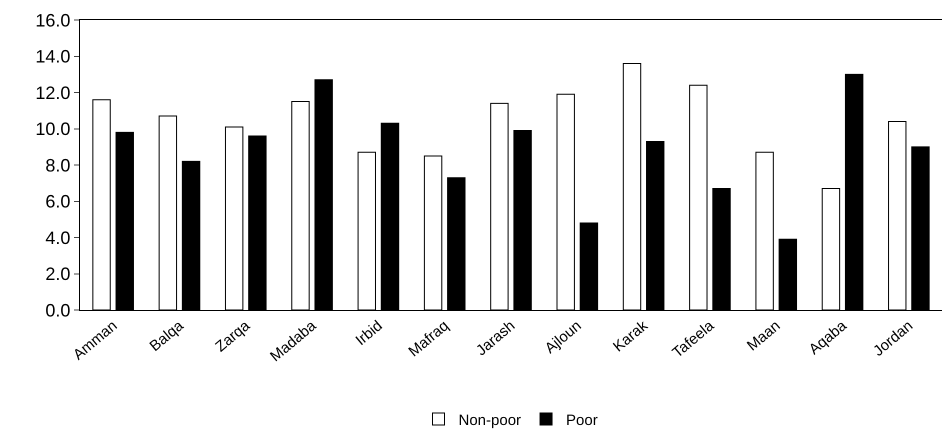 Image resolution: width=952 pixels, height=446 pixels. Describe the element at coordinates (582, 420) in the screenshot. I see `legend-label: Poor` at that location.